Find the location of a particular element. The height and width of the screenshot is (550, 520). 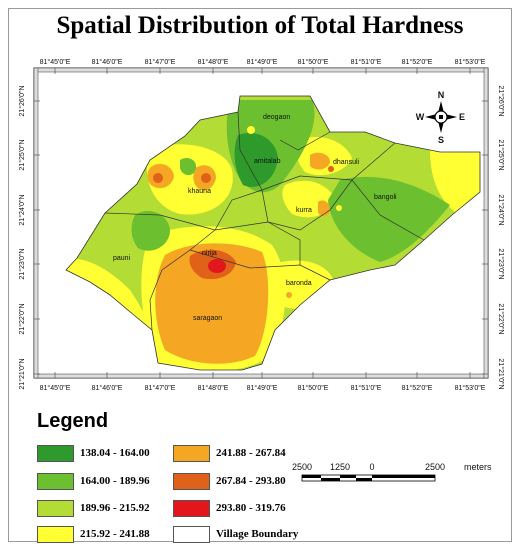

legend-item: 138.04 - 164.00 is located at coordinates (93, 453).